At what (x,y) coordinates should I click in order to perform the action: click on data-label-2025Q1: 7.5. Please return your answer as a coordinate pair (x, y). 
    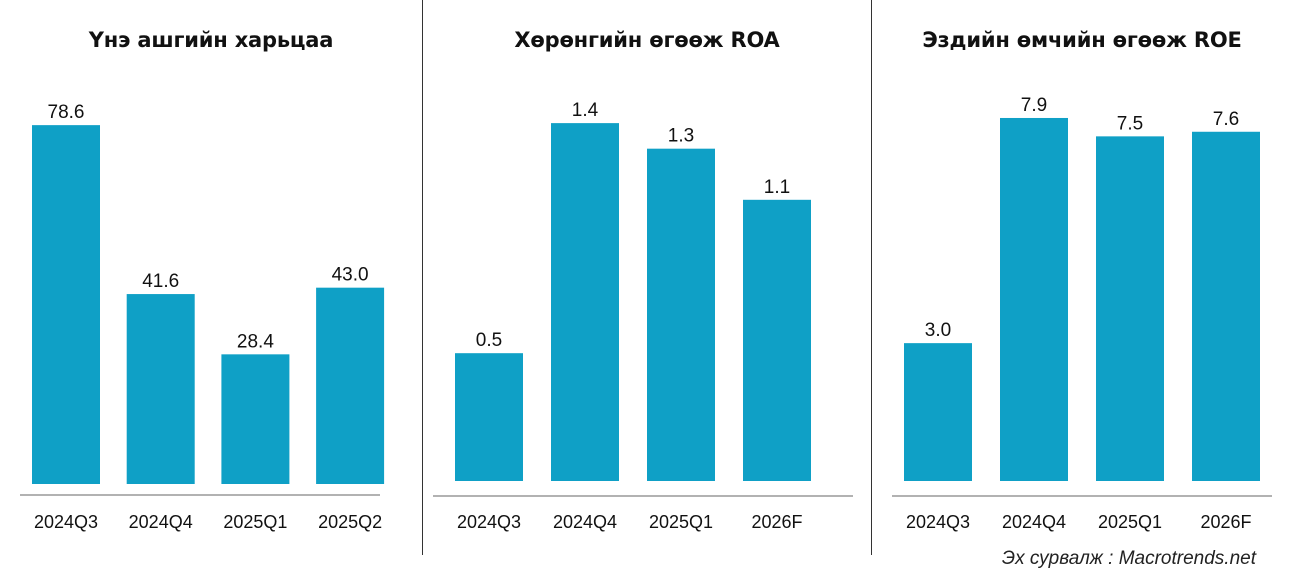
    Looking at the image, I should click on (1130, 123).